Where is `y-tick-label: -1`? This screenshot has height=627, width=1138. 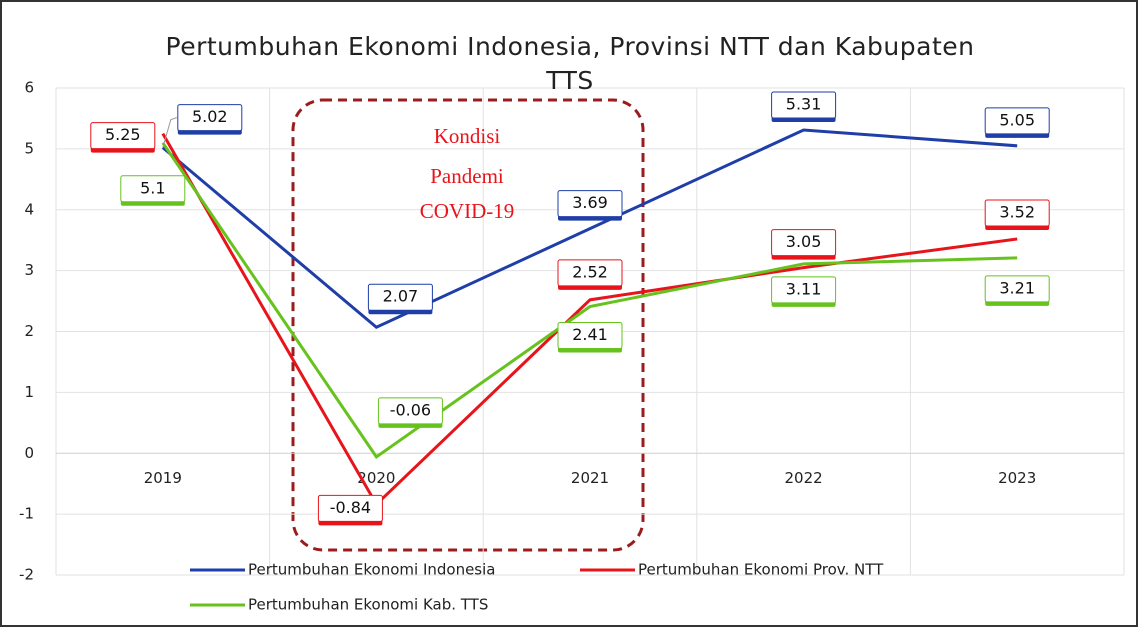 y-tick-label: -1 is located at coordinates (26, 514).